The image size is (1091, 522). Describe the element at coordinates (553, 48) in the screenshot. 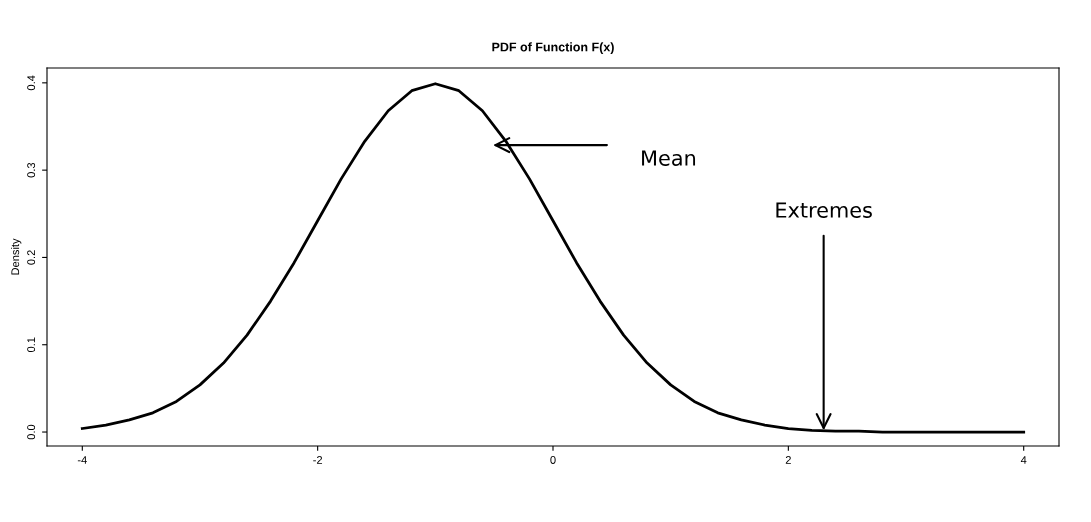

I see `chart-title: PDF of Function F(x)` at that location.